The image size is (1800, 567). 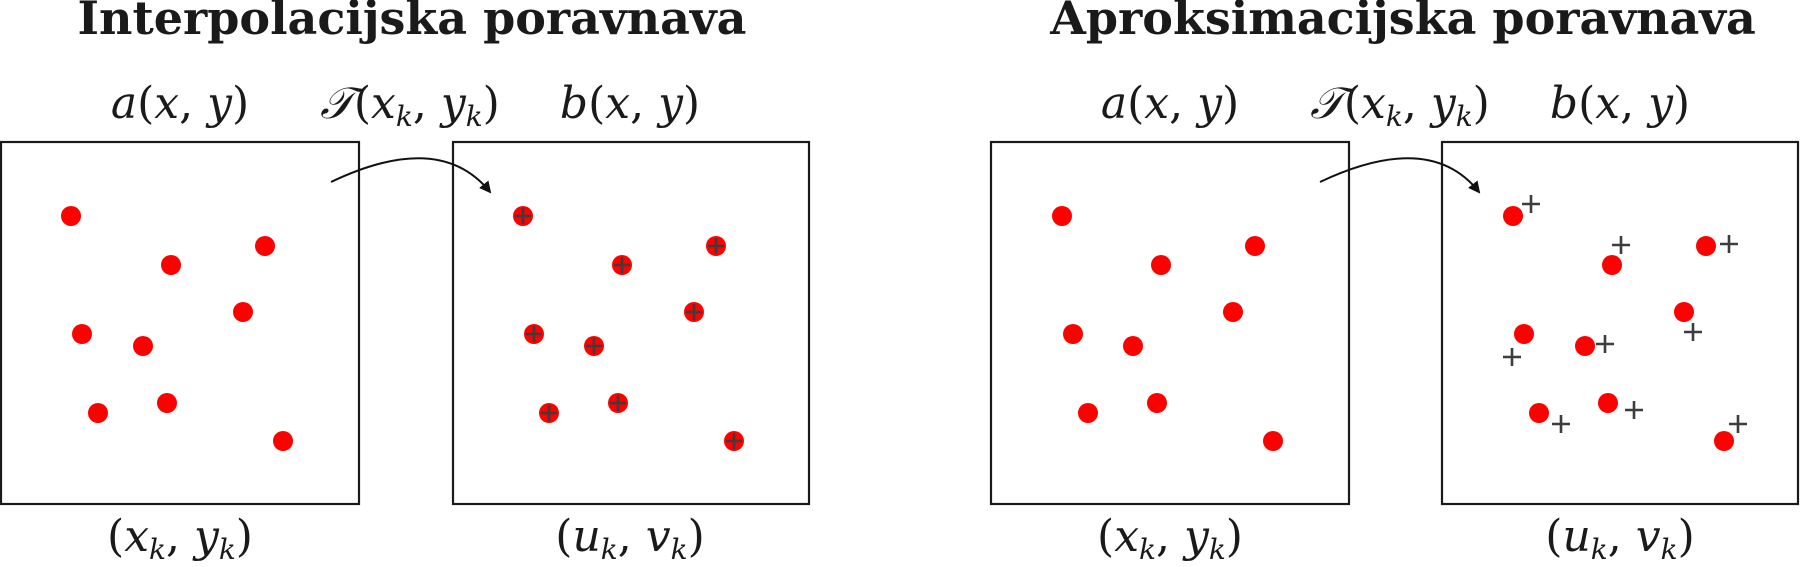 I want to click on target-points, so click(x=1618, y=328).